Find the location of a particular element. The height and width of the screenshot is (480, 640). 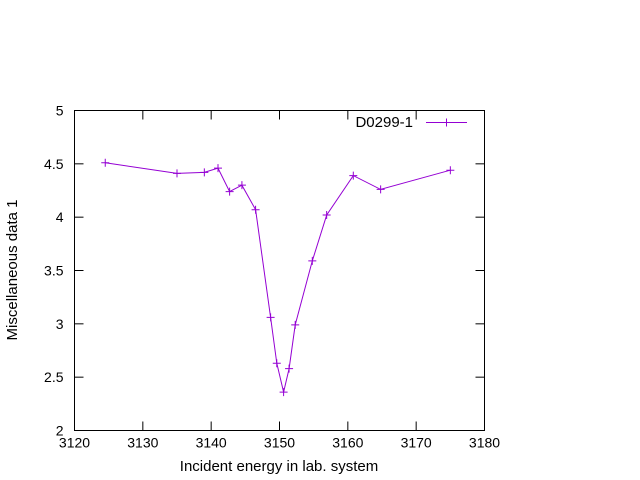

x-tick-label: 3180 is located at coordinates (484, 443).